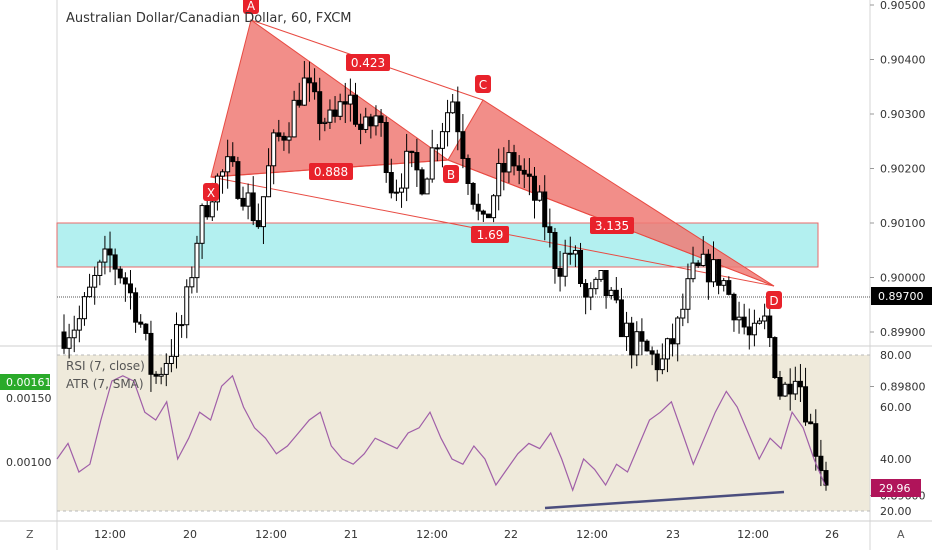 Image resolution: width=932 pixels, height=554 pixels. I want to click on rsi-tick-label: 60.00, so click(896, 407).